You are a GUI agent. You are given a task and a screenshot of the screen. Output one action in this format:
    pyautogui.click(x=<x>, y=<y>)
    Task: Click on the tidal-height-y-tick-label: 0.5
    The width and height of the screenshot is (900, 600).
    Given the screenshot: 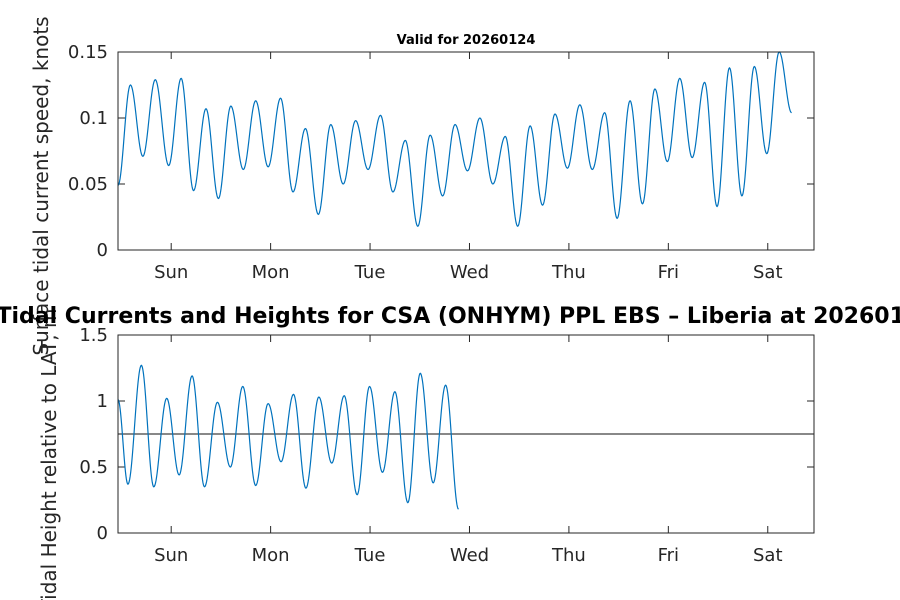 What is the action you would take?
    pyautogui.click(x=93, y=467)
    